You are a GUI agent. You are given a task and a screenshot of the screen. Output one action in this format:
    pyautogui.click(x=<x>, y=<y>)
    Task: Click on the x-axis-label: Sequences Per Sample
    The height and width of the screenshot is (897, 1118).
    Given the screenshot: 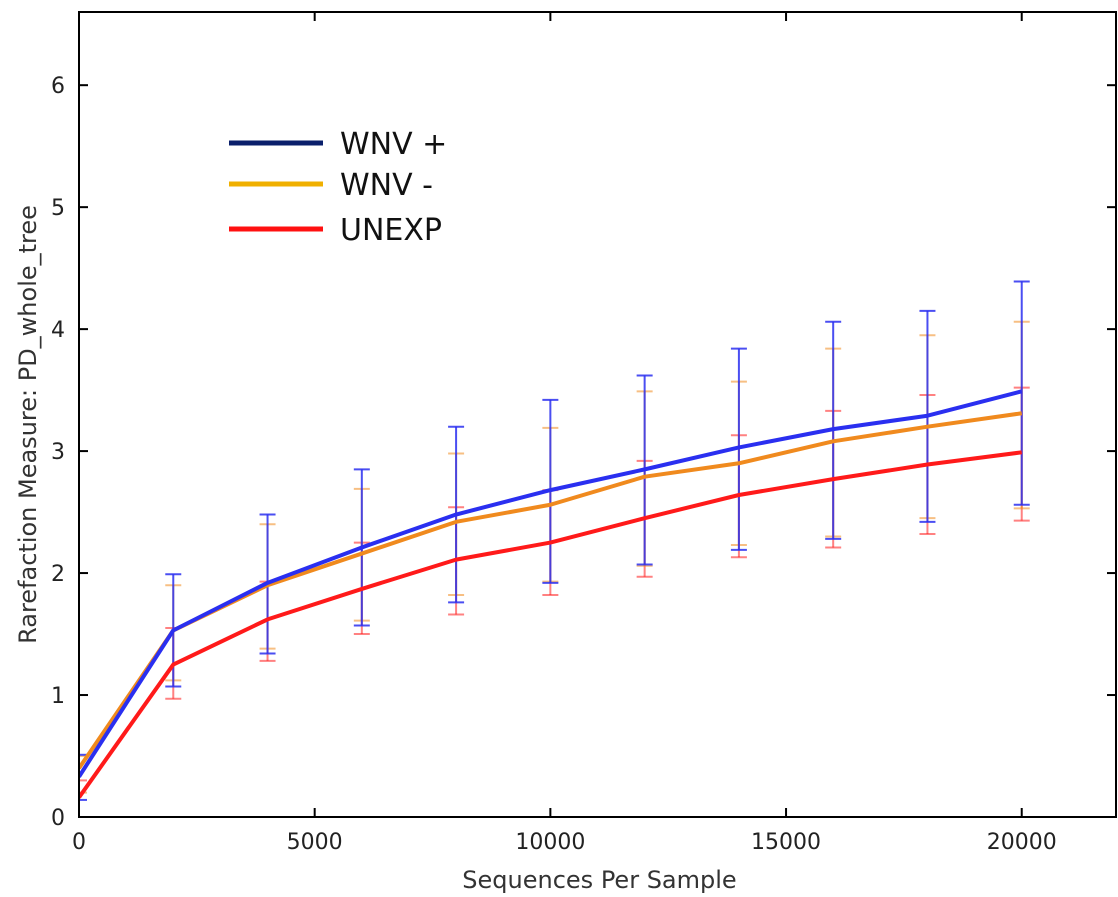 What is the action you would take?
    pyautogui.click(x=599, y=880)
    